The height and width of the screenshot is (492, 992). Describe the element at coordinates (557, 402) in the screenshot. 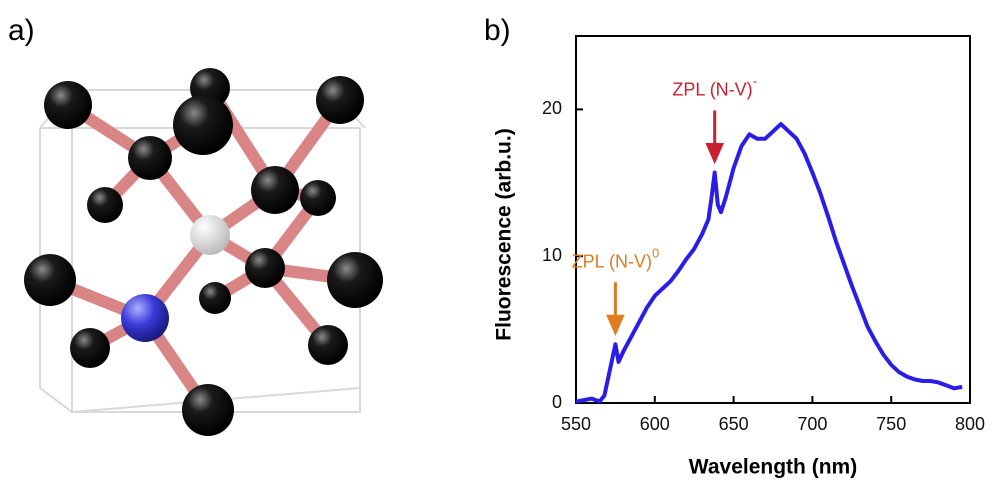

I see `y-tick-label: 0` at that location.